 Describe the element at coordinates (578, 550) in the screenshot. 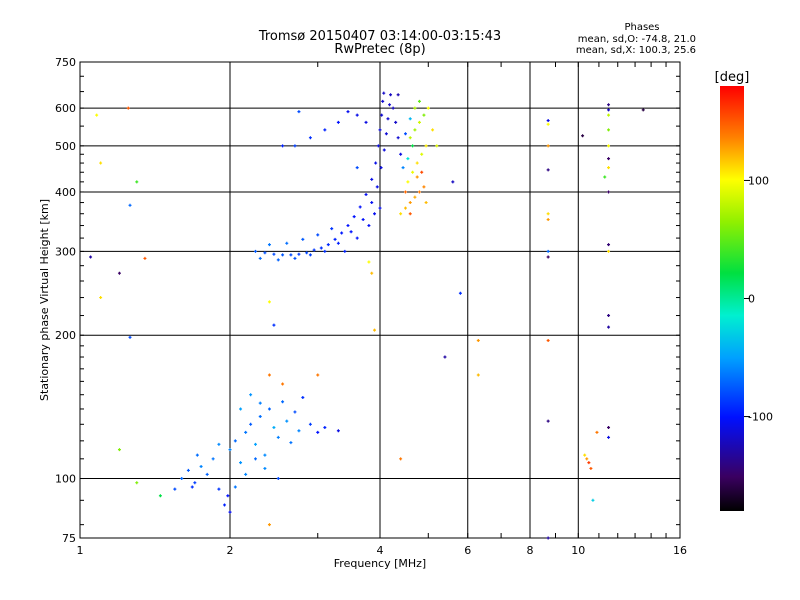

I see `x-tick-label: 10` at that location.